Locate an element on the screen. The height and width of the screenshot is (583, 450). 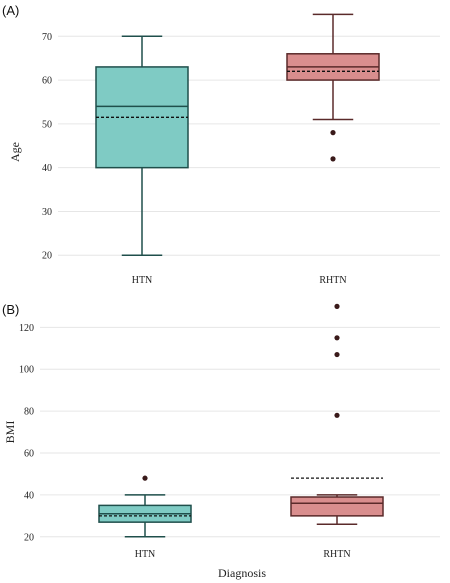
panel-label-b: (B) is located at coordinates (10, 309).